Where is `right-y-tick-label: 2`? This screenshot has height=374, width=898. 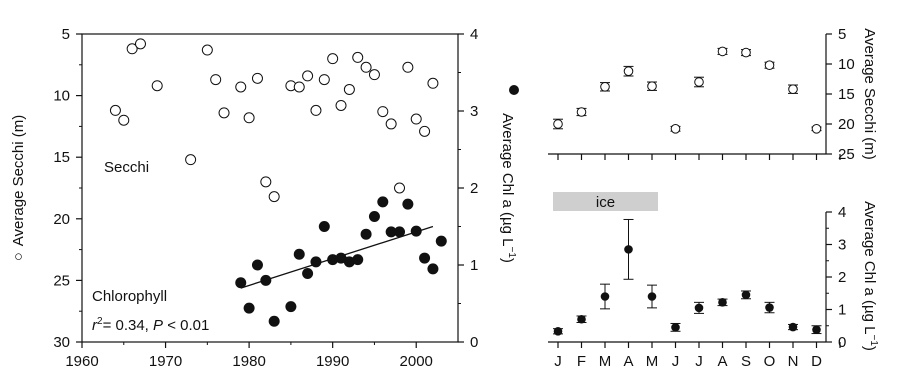 right-y-tick-label: 2 is located at coordinates (474, 188).